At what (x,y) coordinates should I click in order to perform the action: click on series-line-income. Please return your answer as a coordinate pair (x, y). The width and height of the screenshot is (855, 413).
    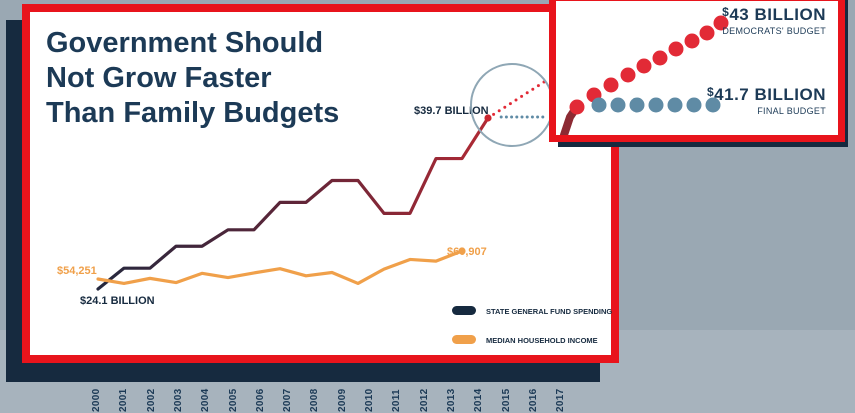
    Looking at the image, I should click on (280, 267).